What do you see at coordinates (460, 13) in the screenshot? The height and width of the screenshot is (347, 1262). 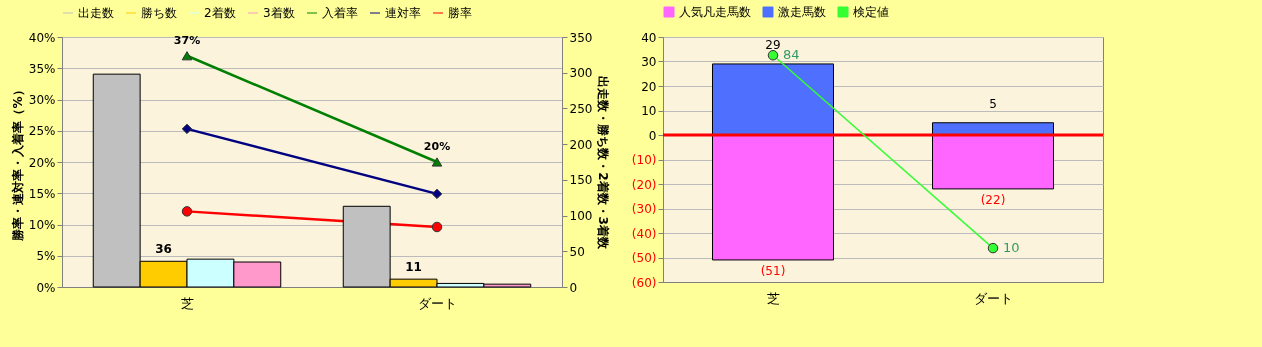 I see `legend-label: 勝率` at bounding box center [460, 13].